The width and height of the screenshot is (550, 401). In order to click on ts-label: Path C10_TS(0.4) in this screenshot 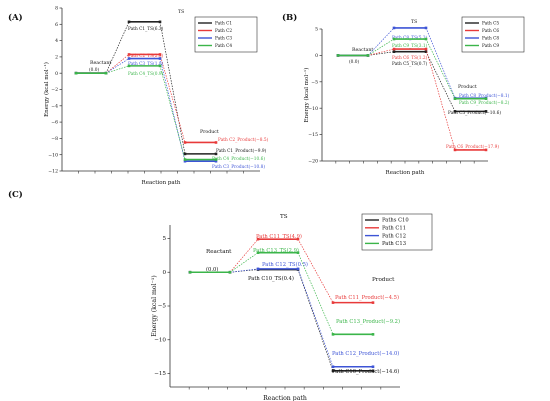, I will do `click(271, 278)`.